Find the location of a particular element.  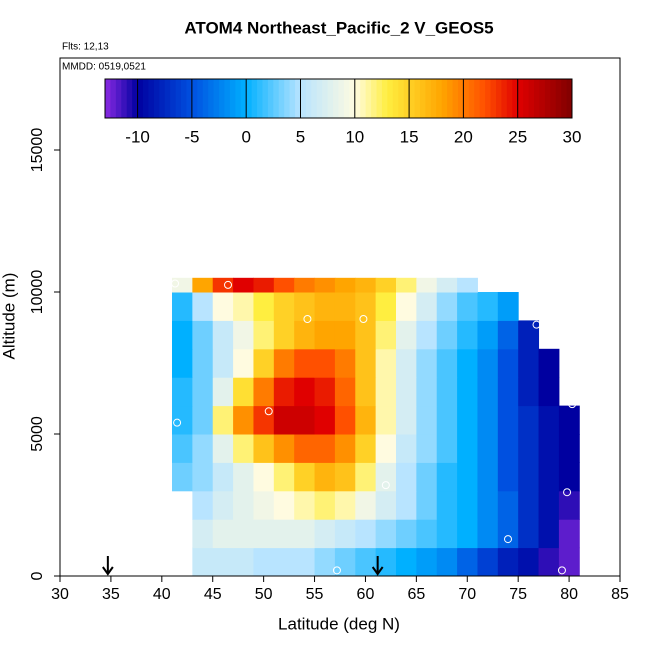

y-tick-label: 10000 is located at coordinates (37, 292).